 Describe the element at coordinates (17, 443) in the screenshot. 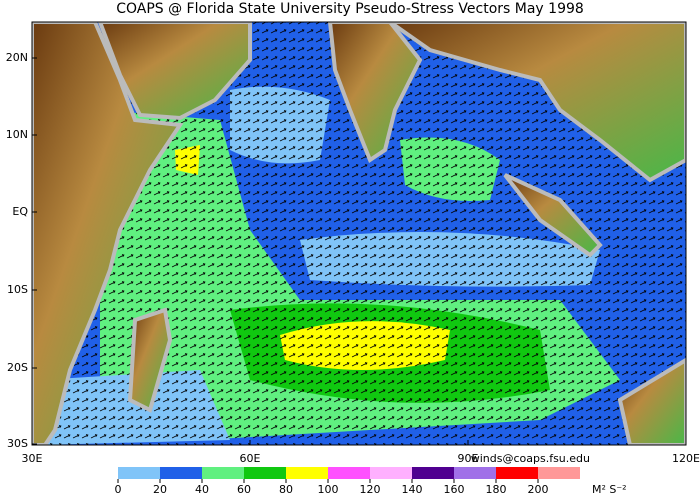

I see `lat-label: 30S` at that location.